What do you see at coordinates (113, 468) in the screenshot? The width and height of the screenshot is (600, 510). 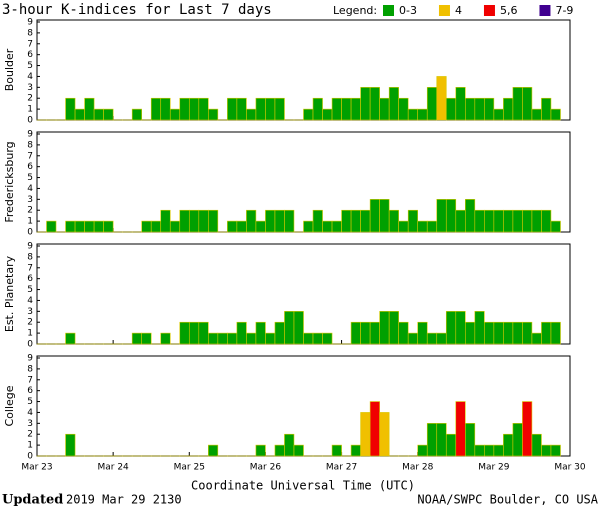 I see `x-tick-label: Mar 24` at bounding box center [113, 468].